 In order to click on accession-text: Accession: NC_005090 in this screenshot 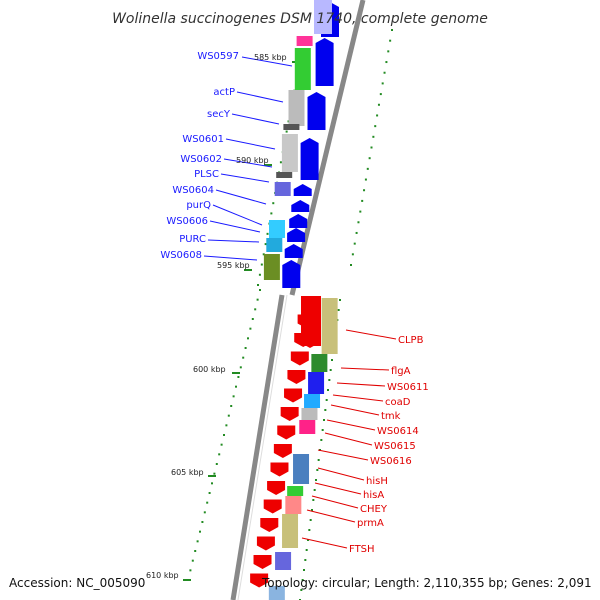, I will do `click(77, 583)`.